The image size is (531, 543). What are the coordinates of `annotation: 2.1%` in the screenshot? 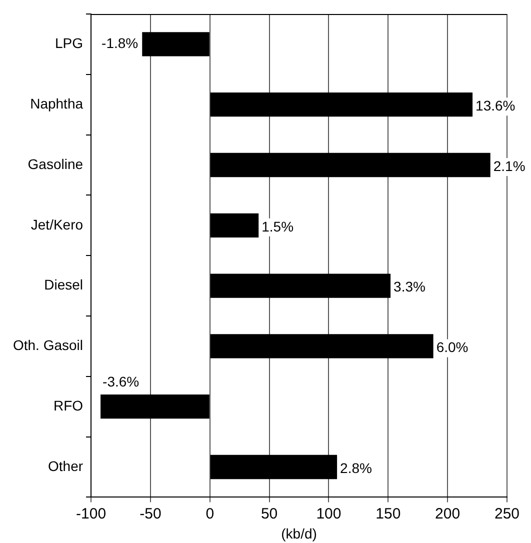 It's located at (509, 166).